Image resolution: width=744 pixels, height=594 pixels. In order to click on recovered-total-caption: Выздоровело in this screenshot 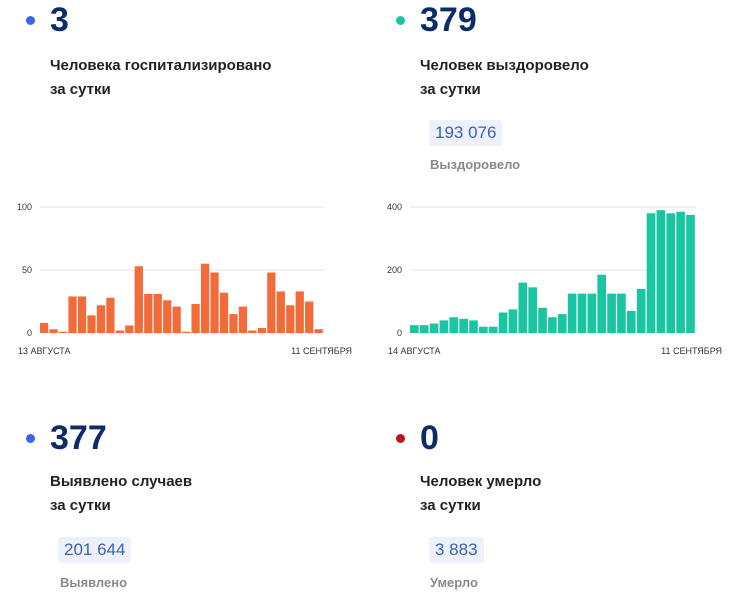, I will do `click(475, 164)`.